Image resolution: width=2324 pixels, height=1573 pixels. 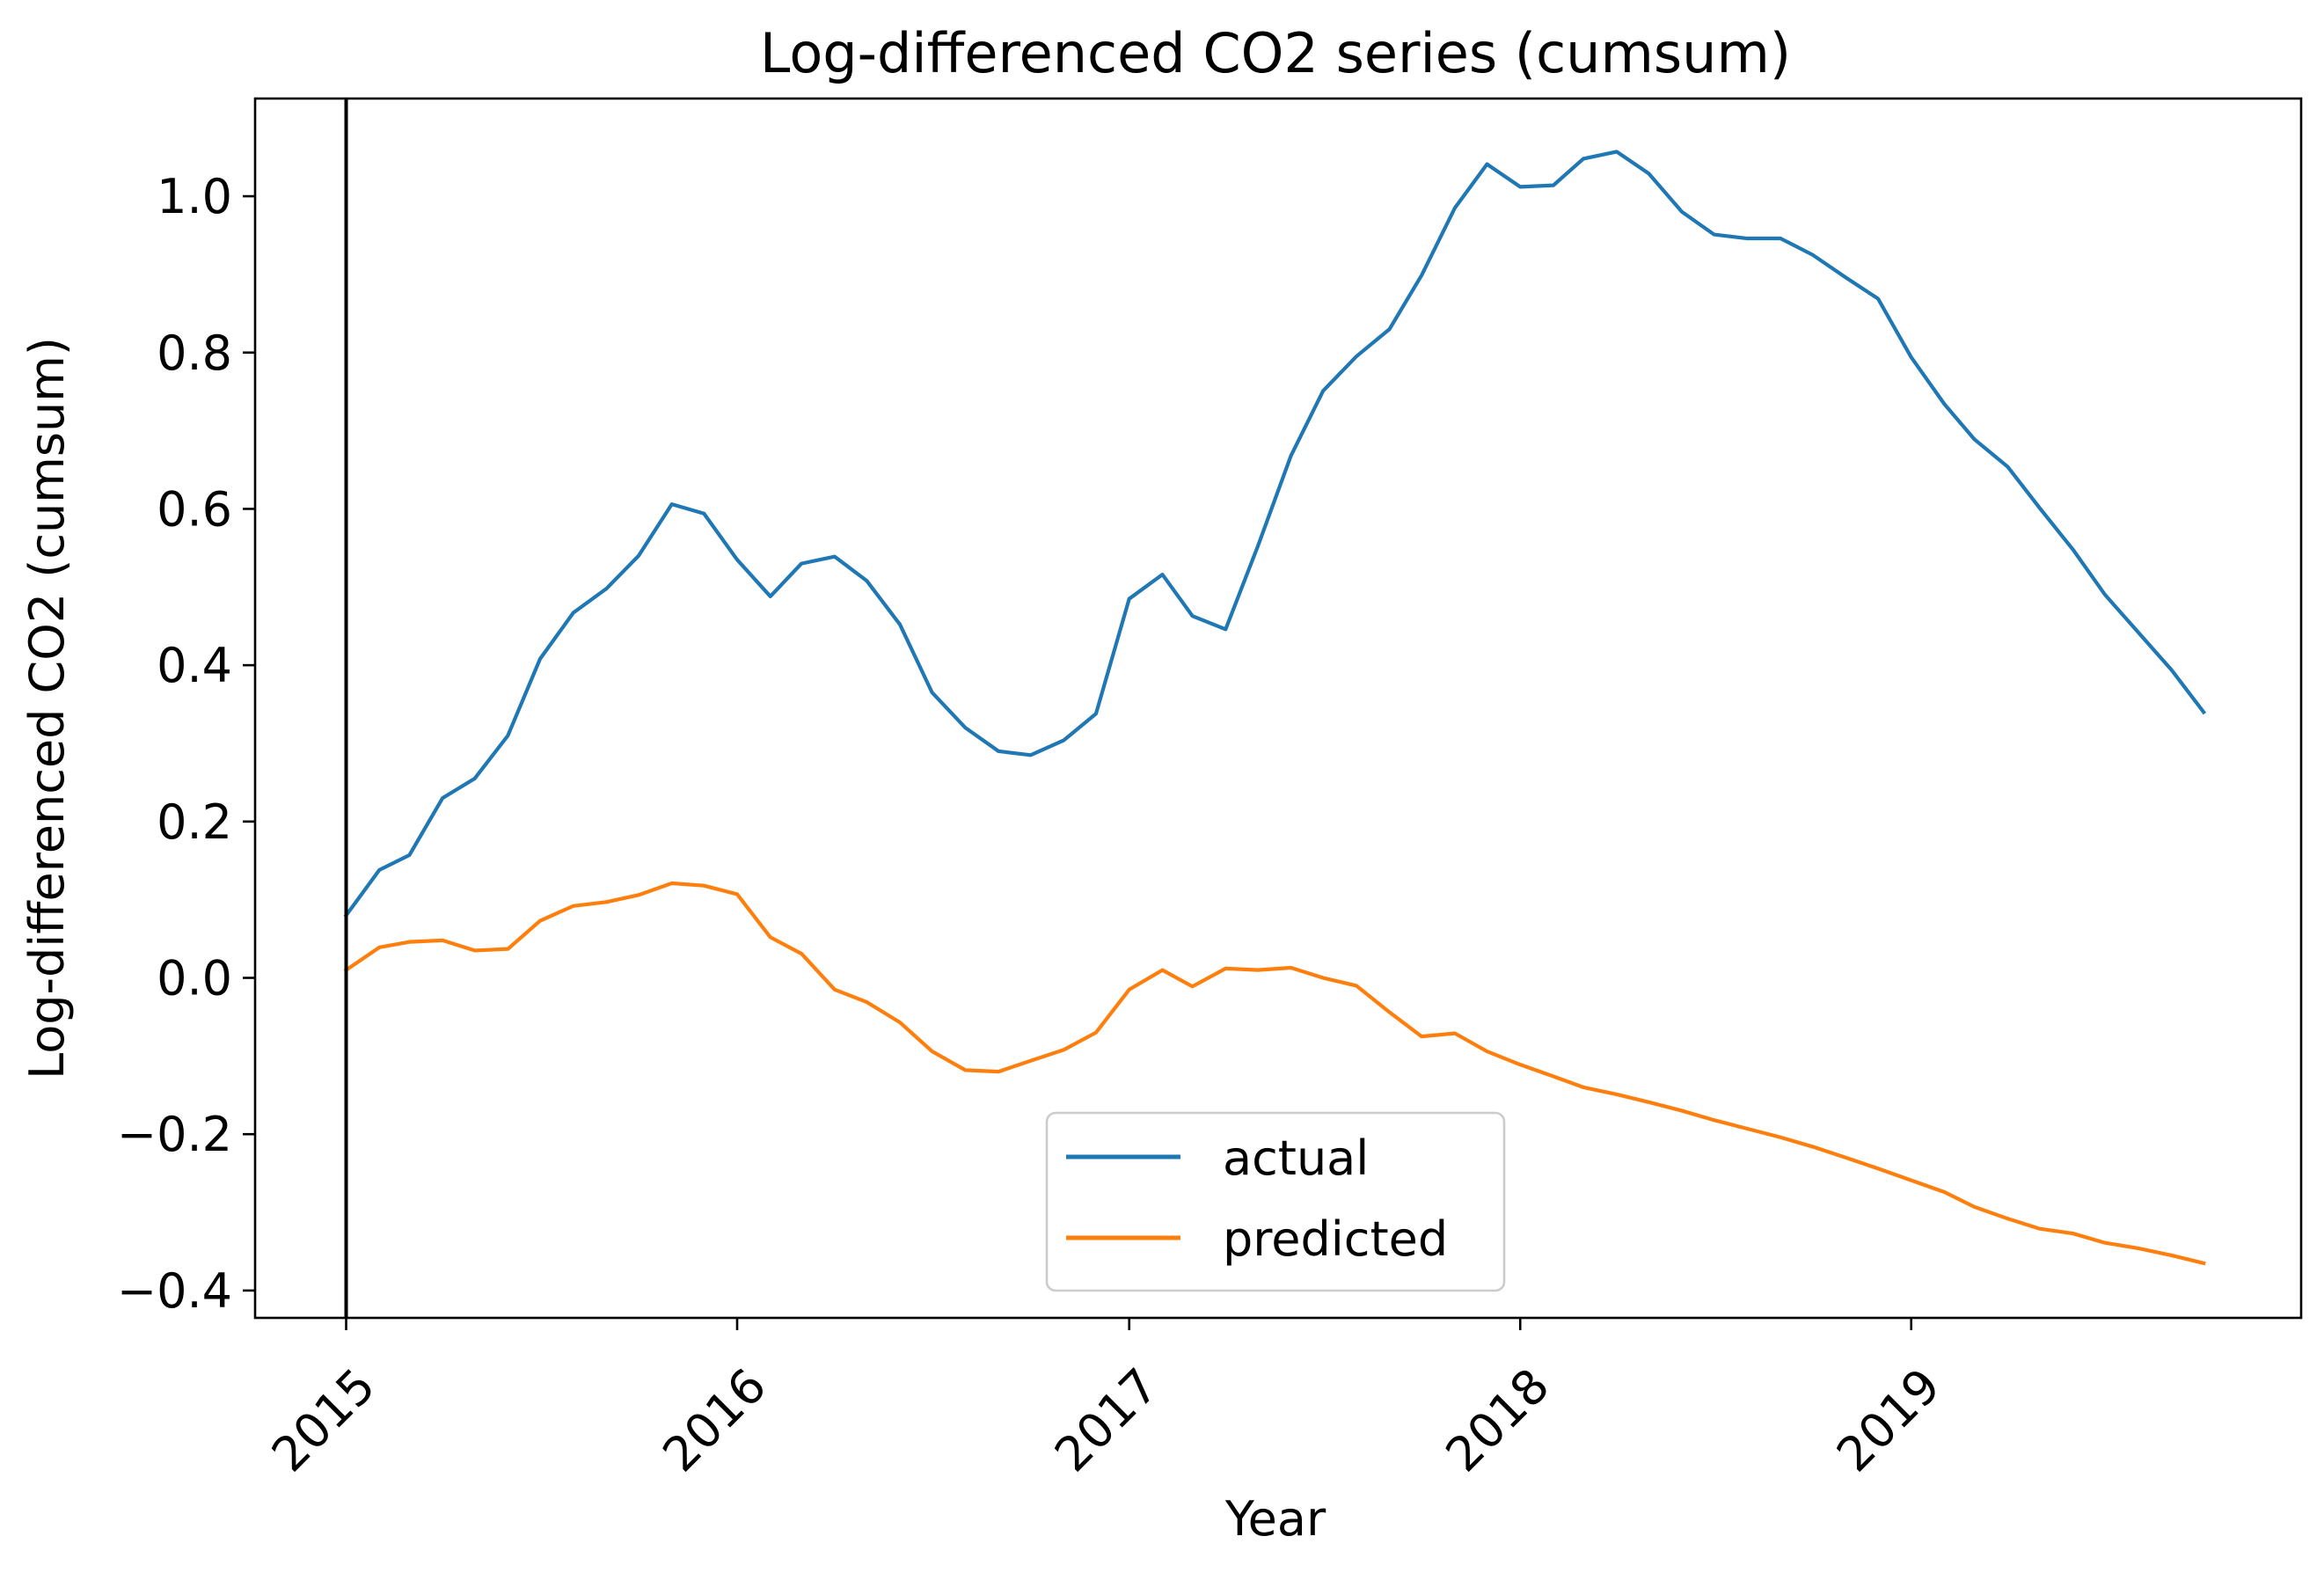 What do you see at coordinates (1275, 1201) in the screenshot?
I see `legend: actual predicted` at bounding box center [1275, 1201].